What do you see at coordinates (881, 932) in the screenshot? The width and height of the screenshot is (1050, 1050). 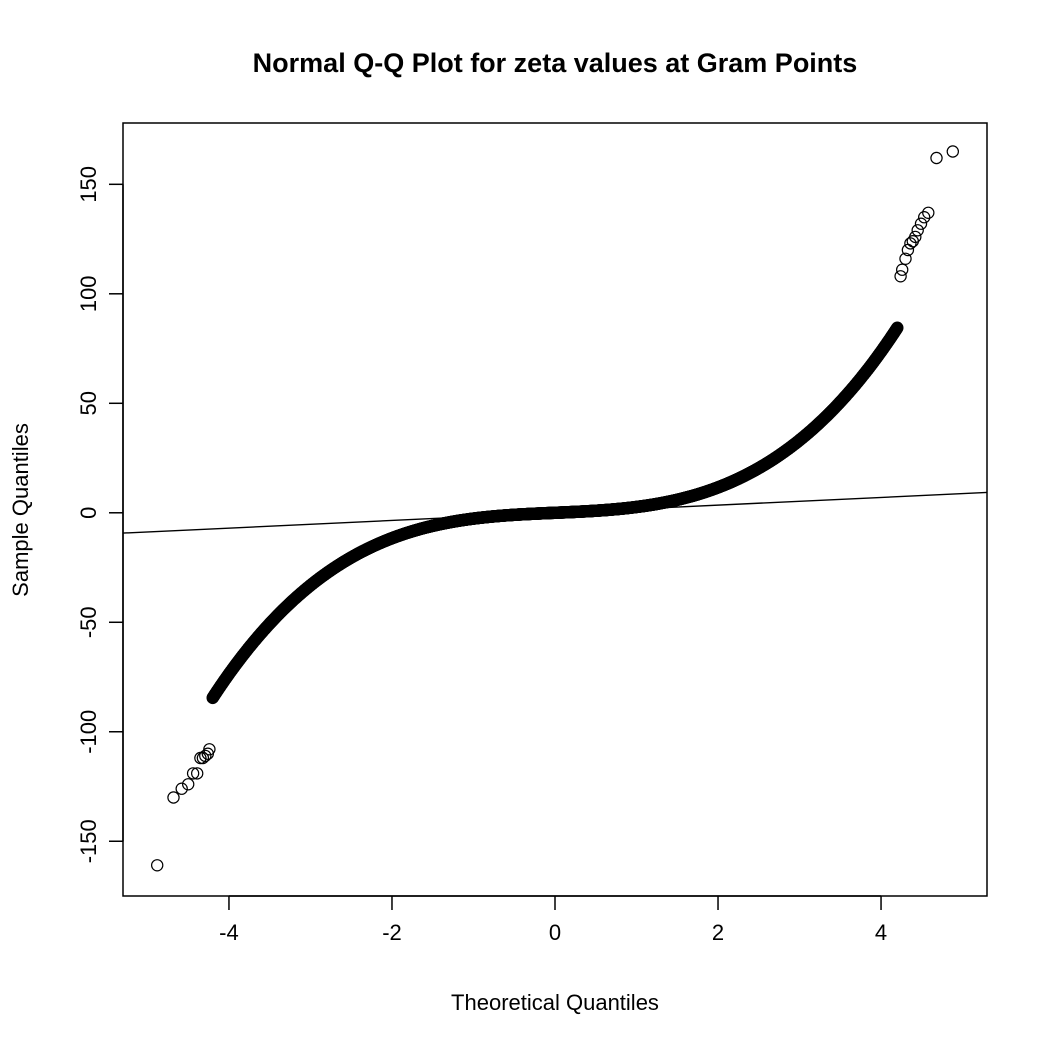 I see `x-tick-label: 4` at bounding box center [881, 932].